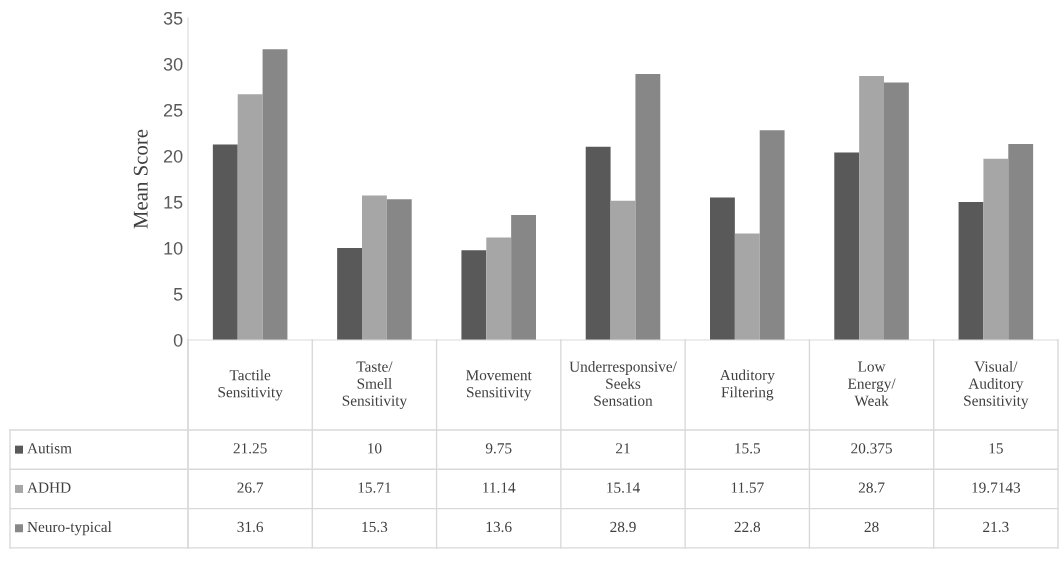 The width and height of the screenshot is (1063, 563). Describe the element at coordinates (747, 487) in the screenshot. I see `data-label: 11.57` at that location.